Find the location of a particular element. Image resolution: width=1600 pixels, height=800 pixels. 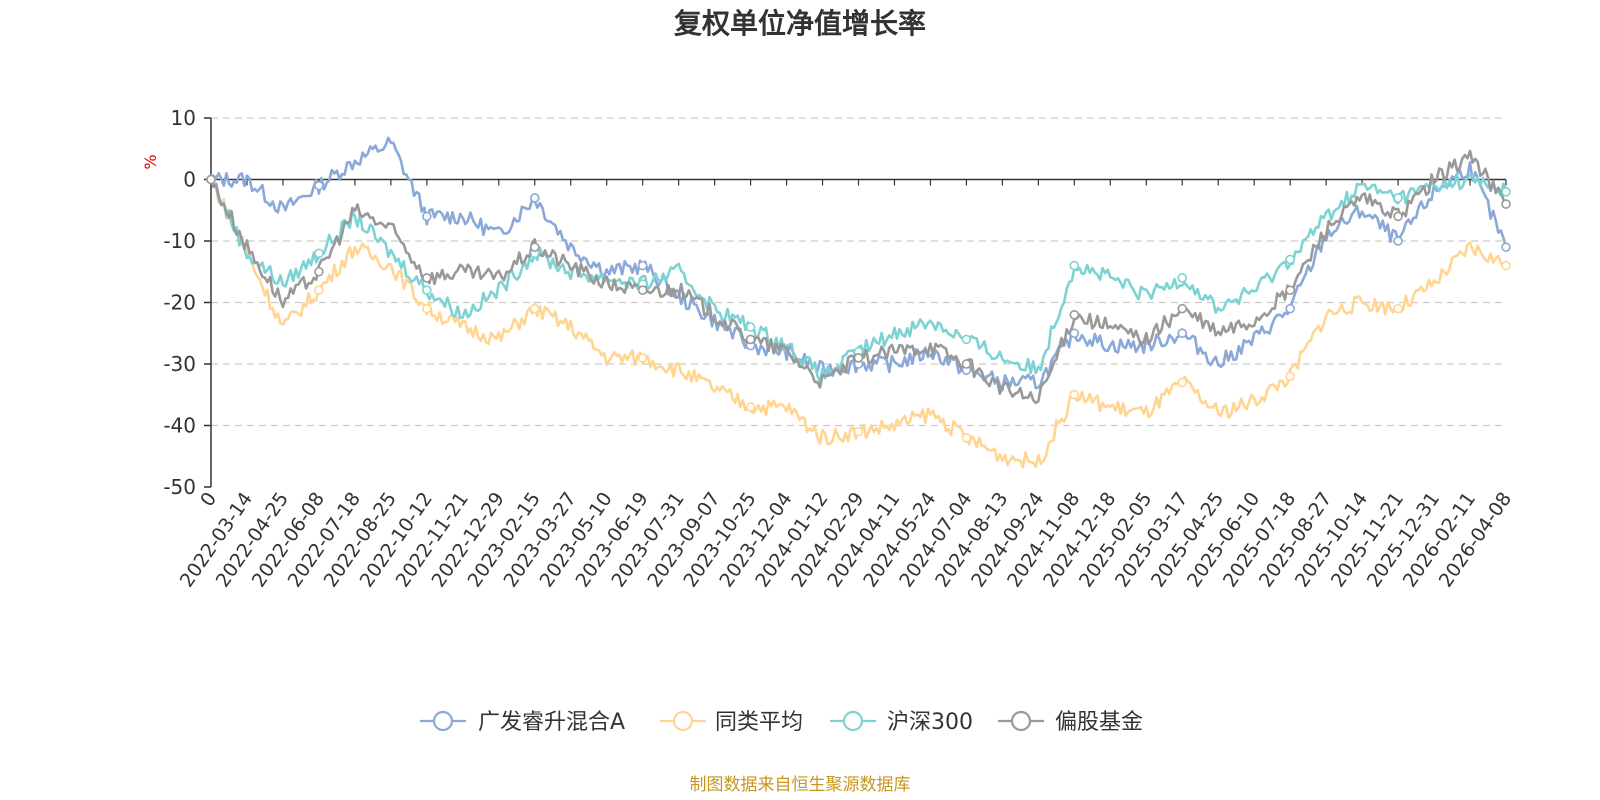

legend-label: 同类平均 is located at coordinates (759, 722).